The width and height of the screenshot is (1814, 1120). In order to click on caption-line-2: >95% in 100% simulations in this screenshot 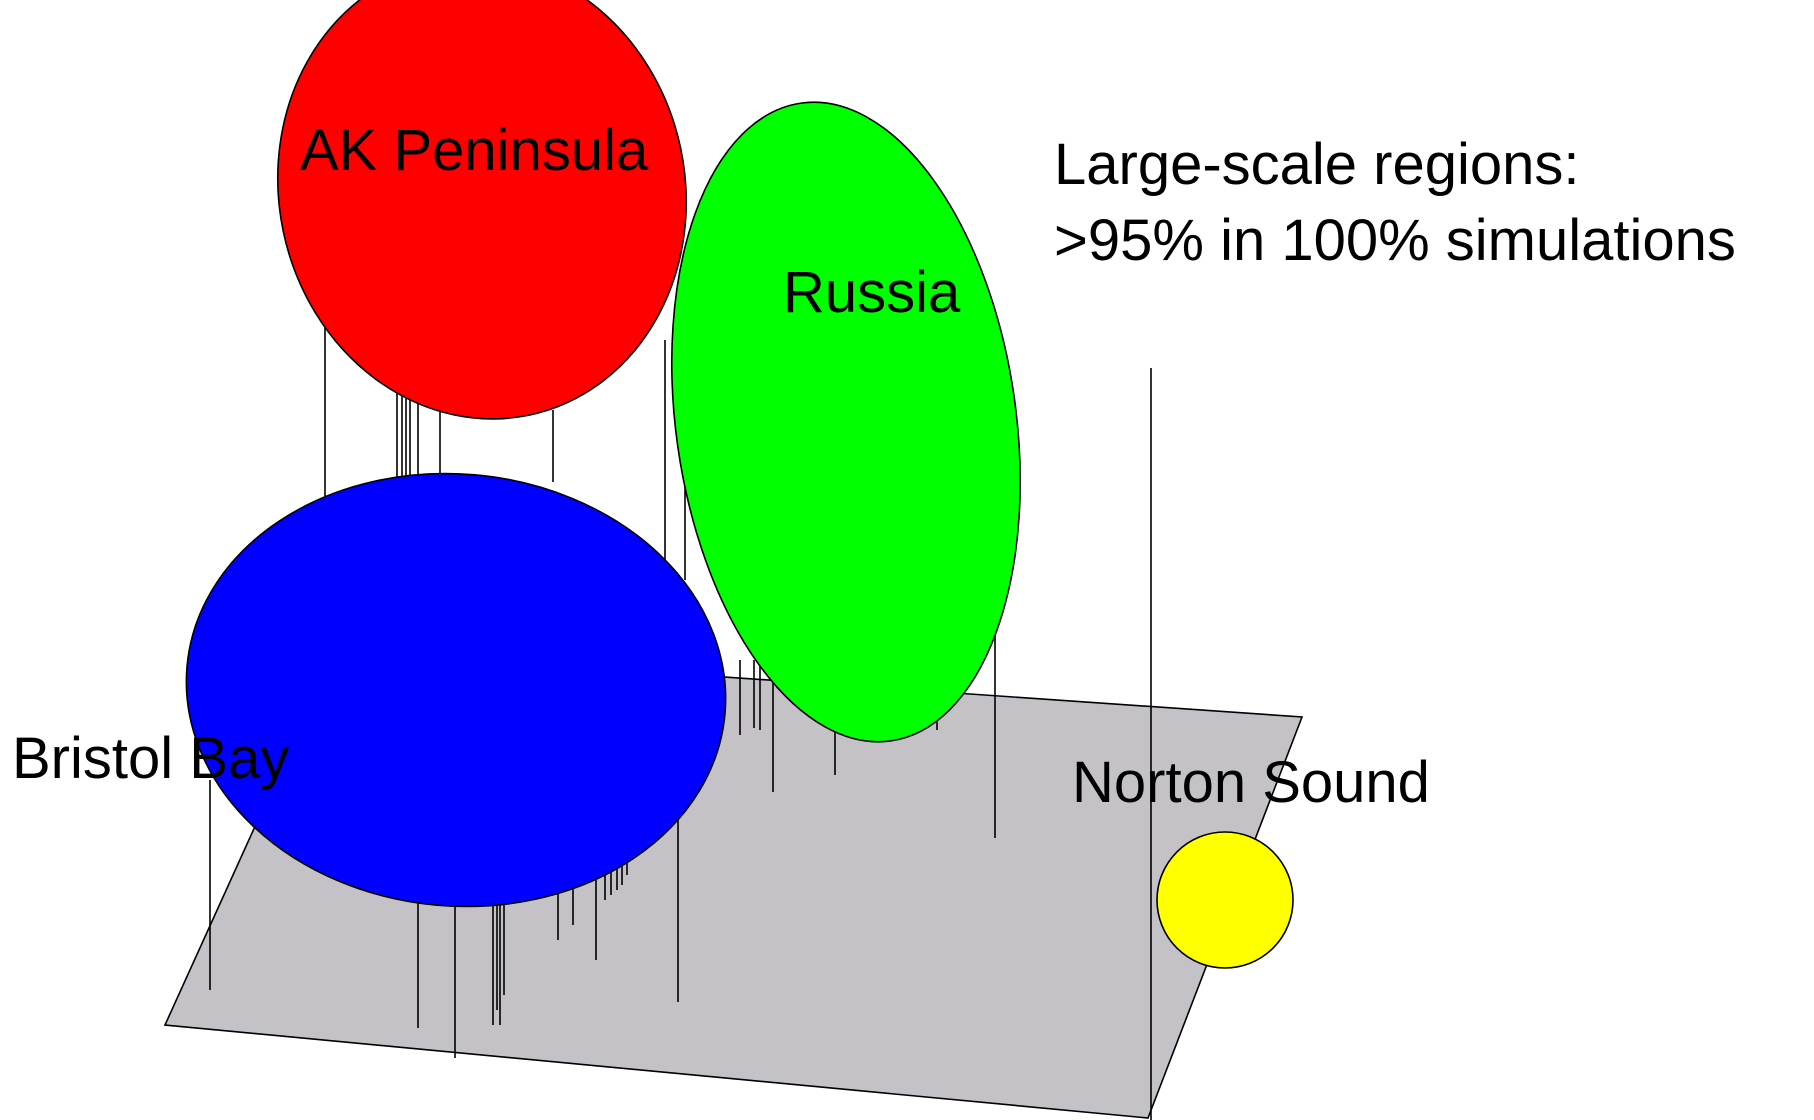, I will do `click(1395, 240)`.